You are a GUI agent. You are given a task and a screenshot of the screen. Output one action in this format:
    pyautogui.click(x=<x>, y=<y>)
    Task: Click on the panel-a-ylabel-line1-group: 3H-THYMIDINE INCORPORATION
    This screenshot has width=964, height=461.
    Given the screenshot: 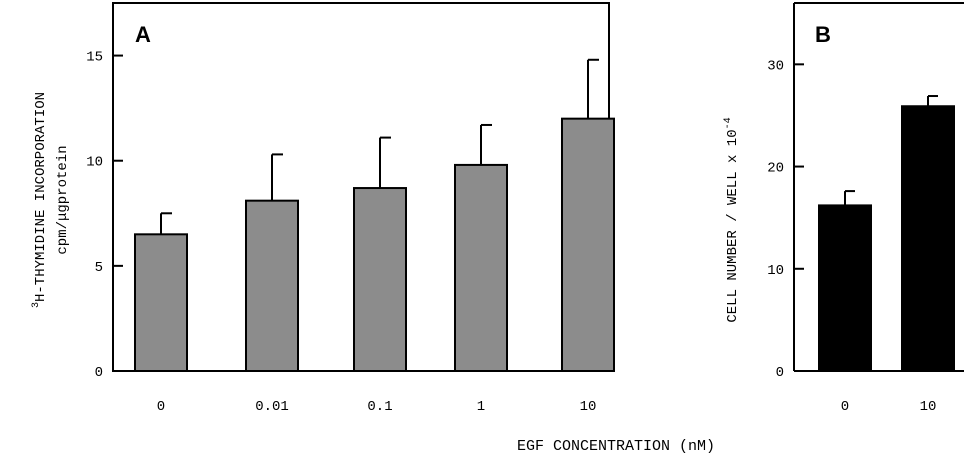 What is the action you would take?
    pyautogui.click(x=40, y=200)
    